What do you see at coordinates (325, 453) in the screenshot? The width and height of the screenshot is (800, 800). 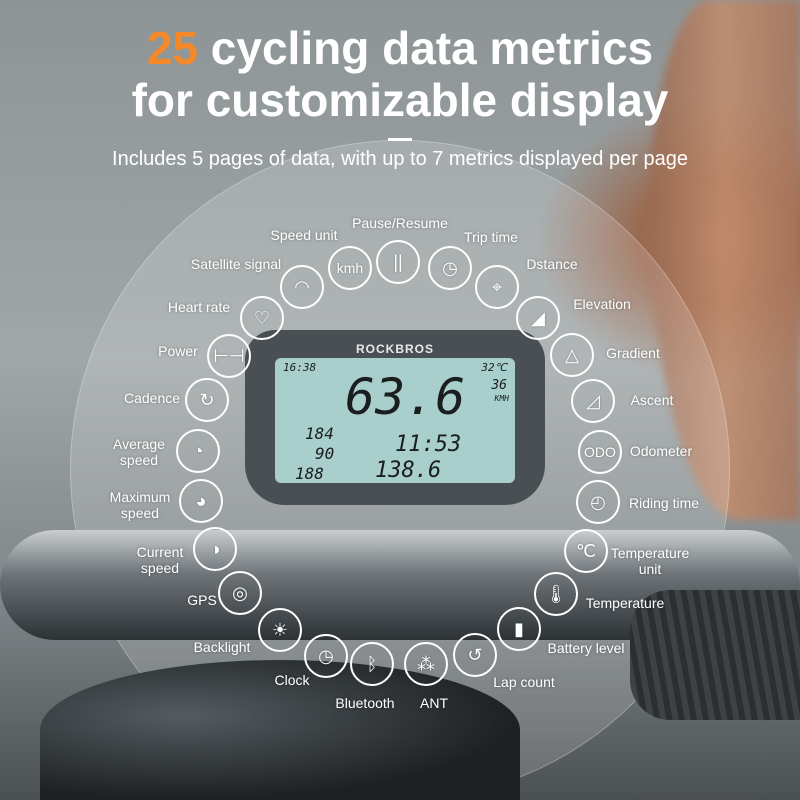 I see `lcd-cadence: 90` at bounding box center [325, 453].